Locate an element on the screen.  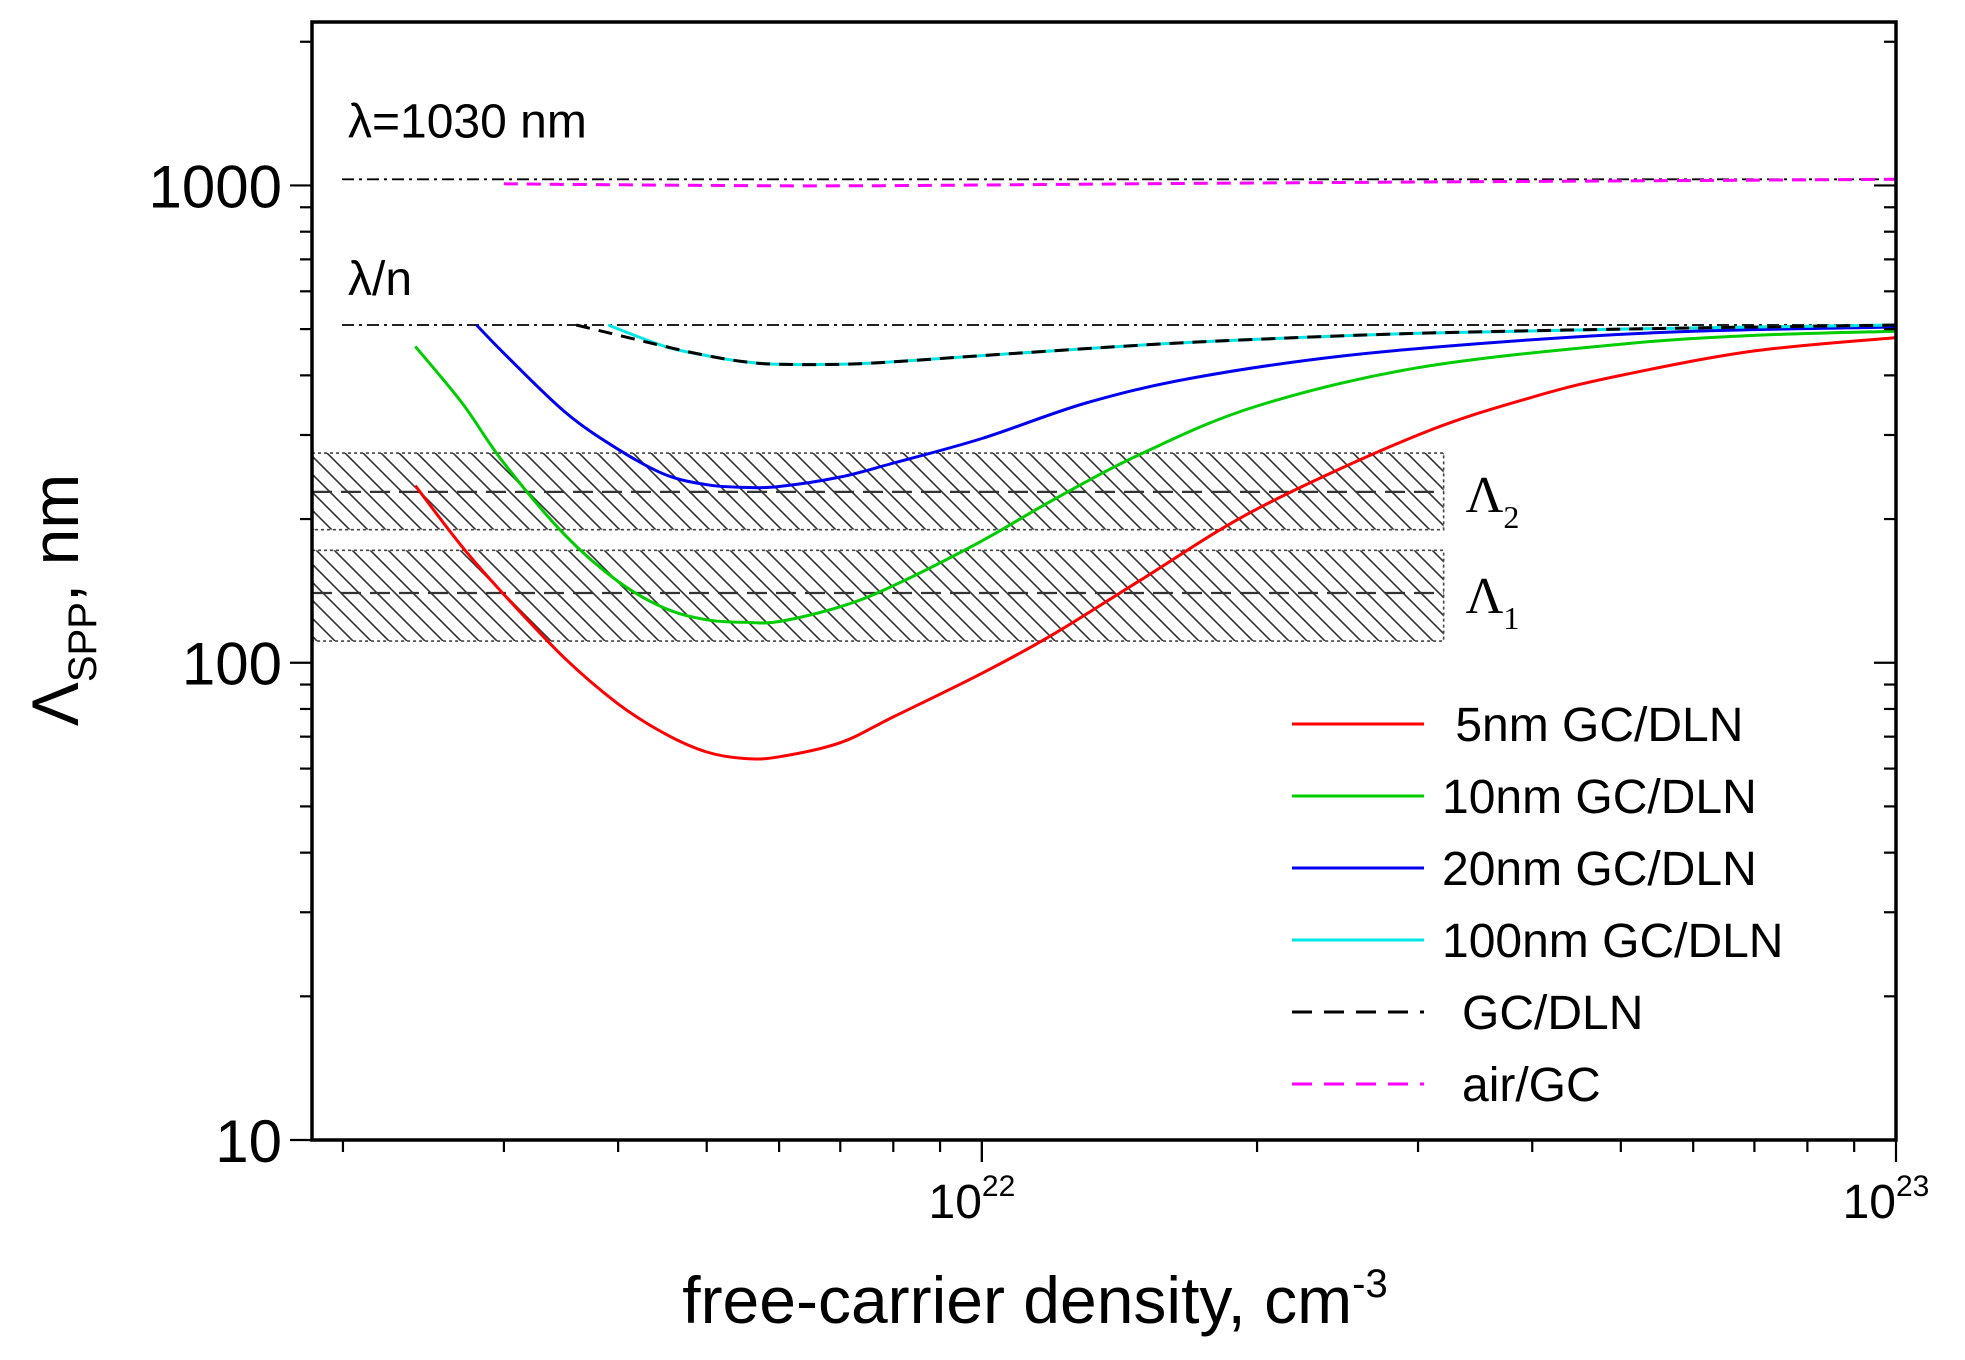
y-axis-title: ΛSPP, nm is located at coordinates (61, 600).